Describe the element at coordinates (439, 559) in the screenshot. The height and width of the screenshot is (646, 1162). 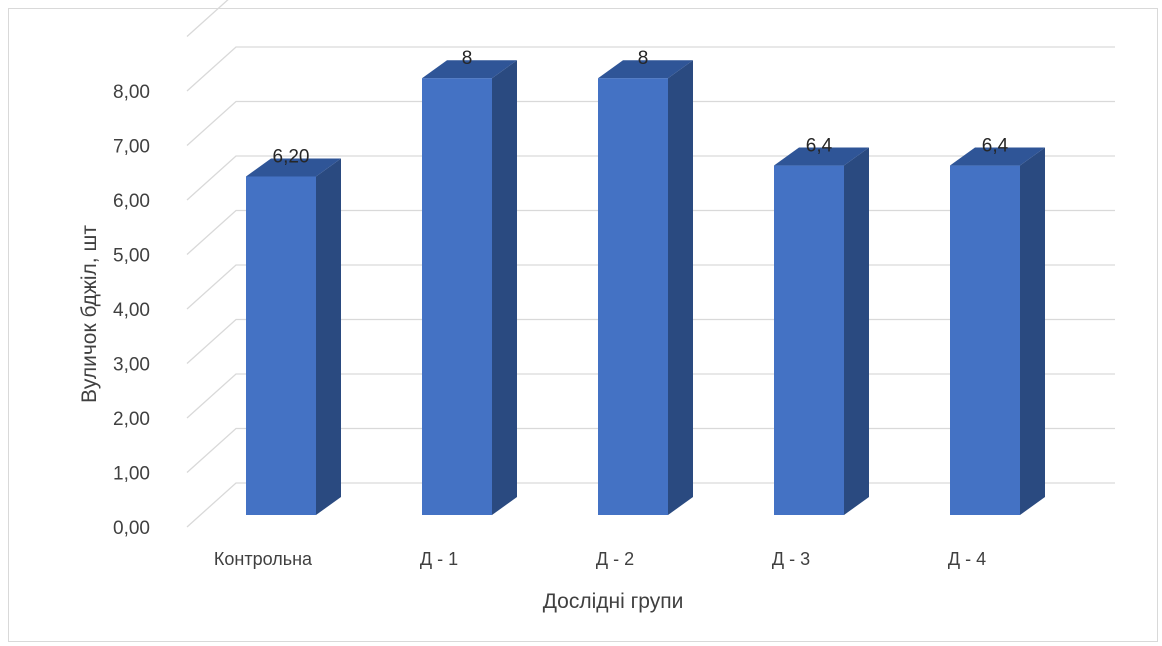
I see `x-category-label: Д - 1` at that location.